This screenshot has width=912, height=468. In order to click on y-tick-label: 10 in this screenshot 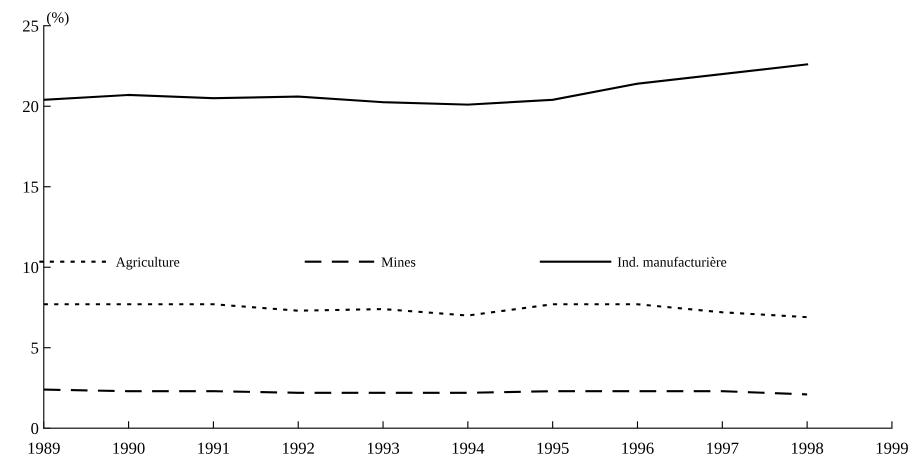, I will do `click(31, 268)`.